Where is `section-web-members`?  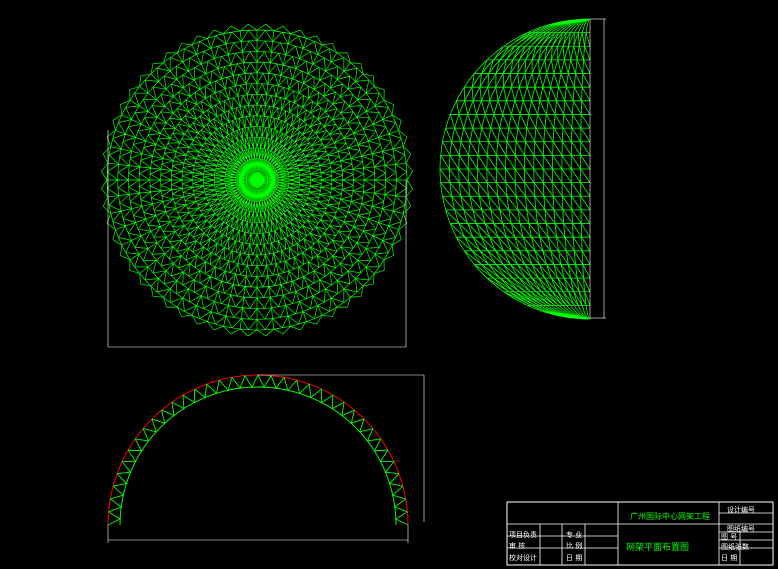 section-web-members is located at coordinates (258, 450).